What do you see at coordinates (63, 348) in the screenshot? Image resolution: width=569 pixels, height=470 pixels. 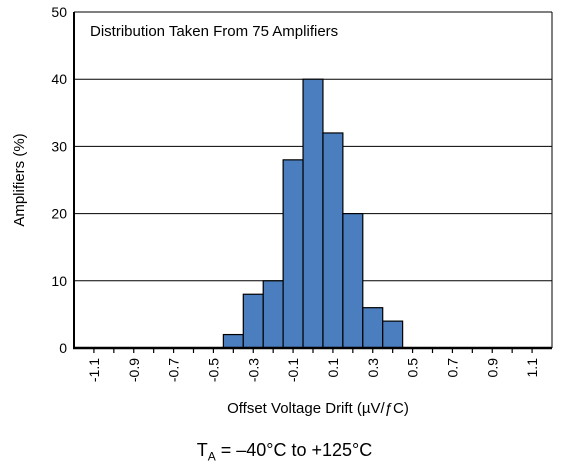 I see `y-tick-label: 0` at bounding box center [63, 348].